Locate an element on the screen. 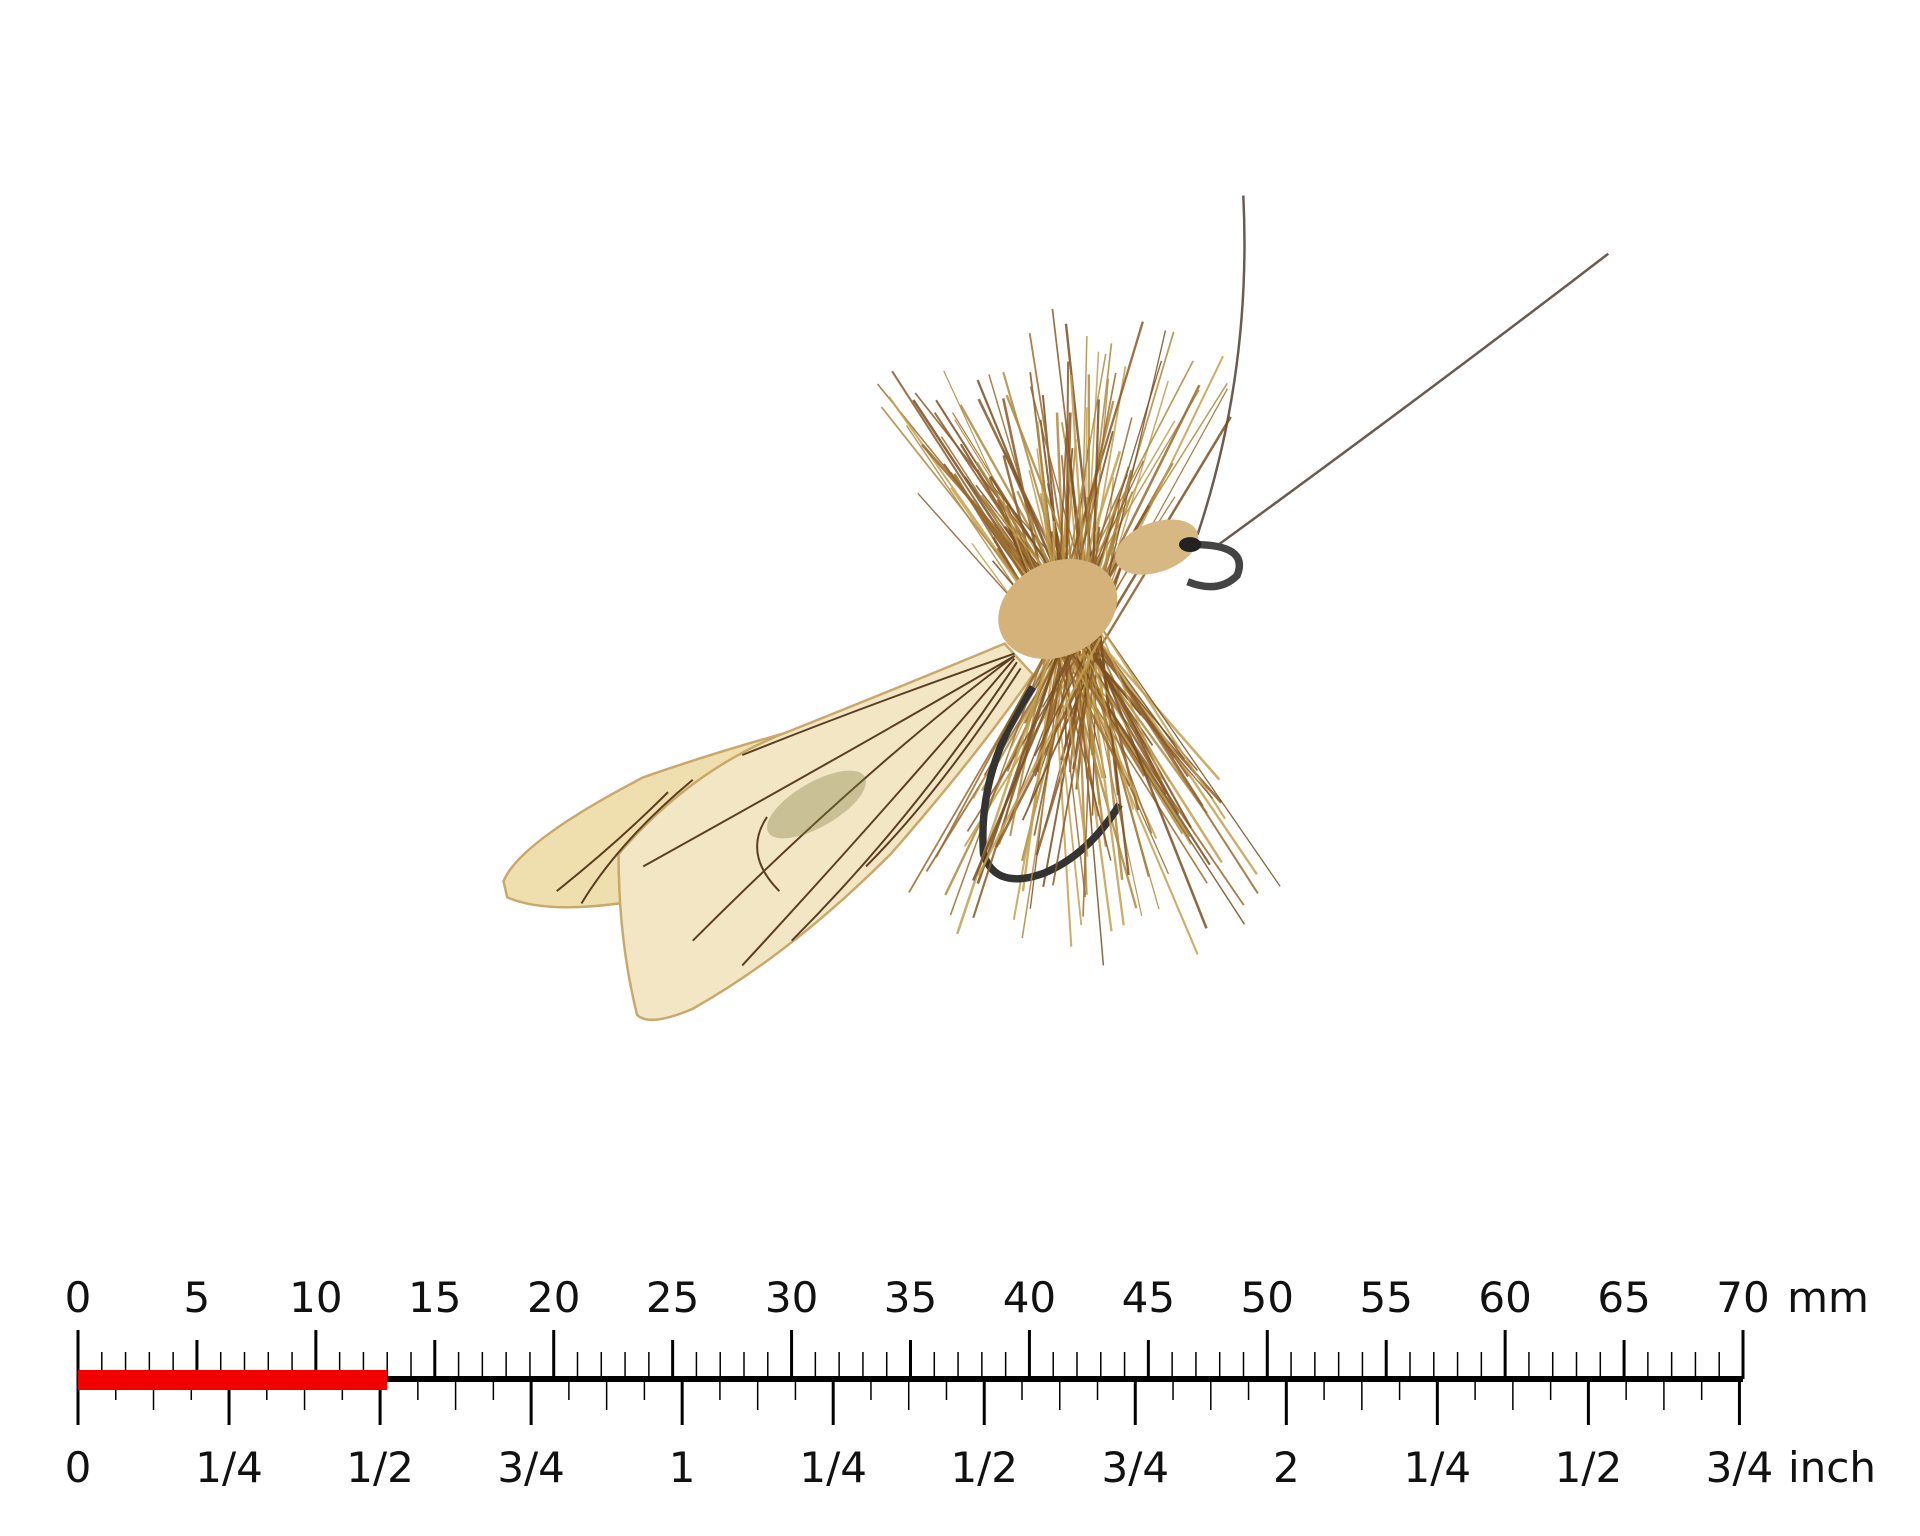 This screenshot has height=1536, width=1920. antennae is located at coordinates (1403, 370).